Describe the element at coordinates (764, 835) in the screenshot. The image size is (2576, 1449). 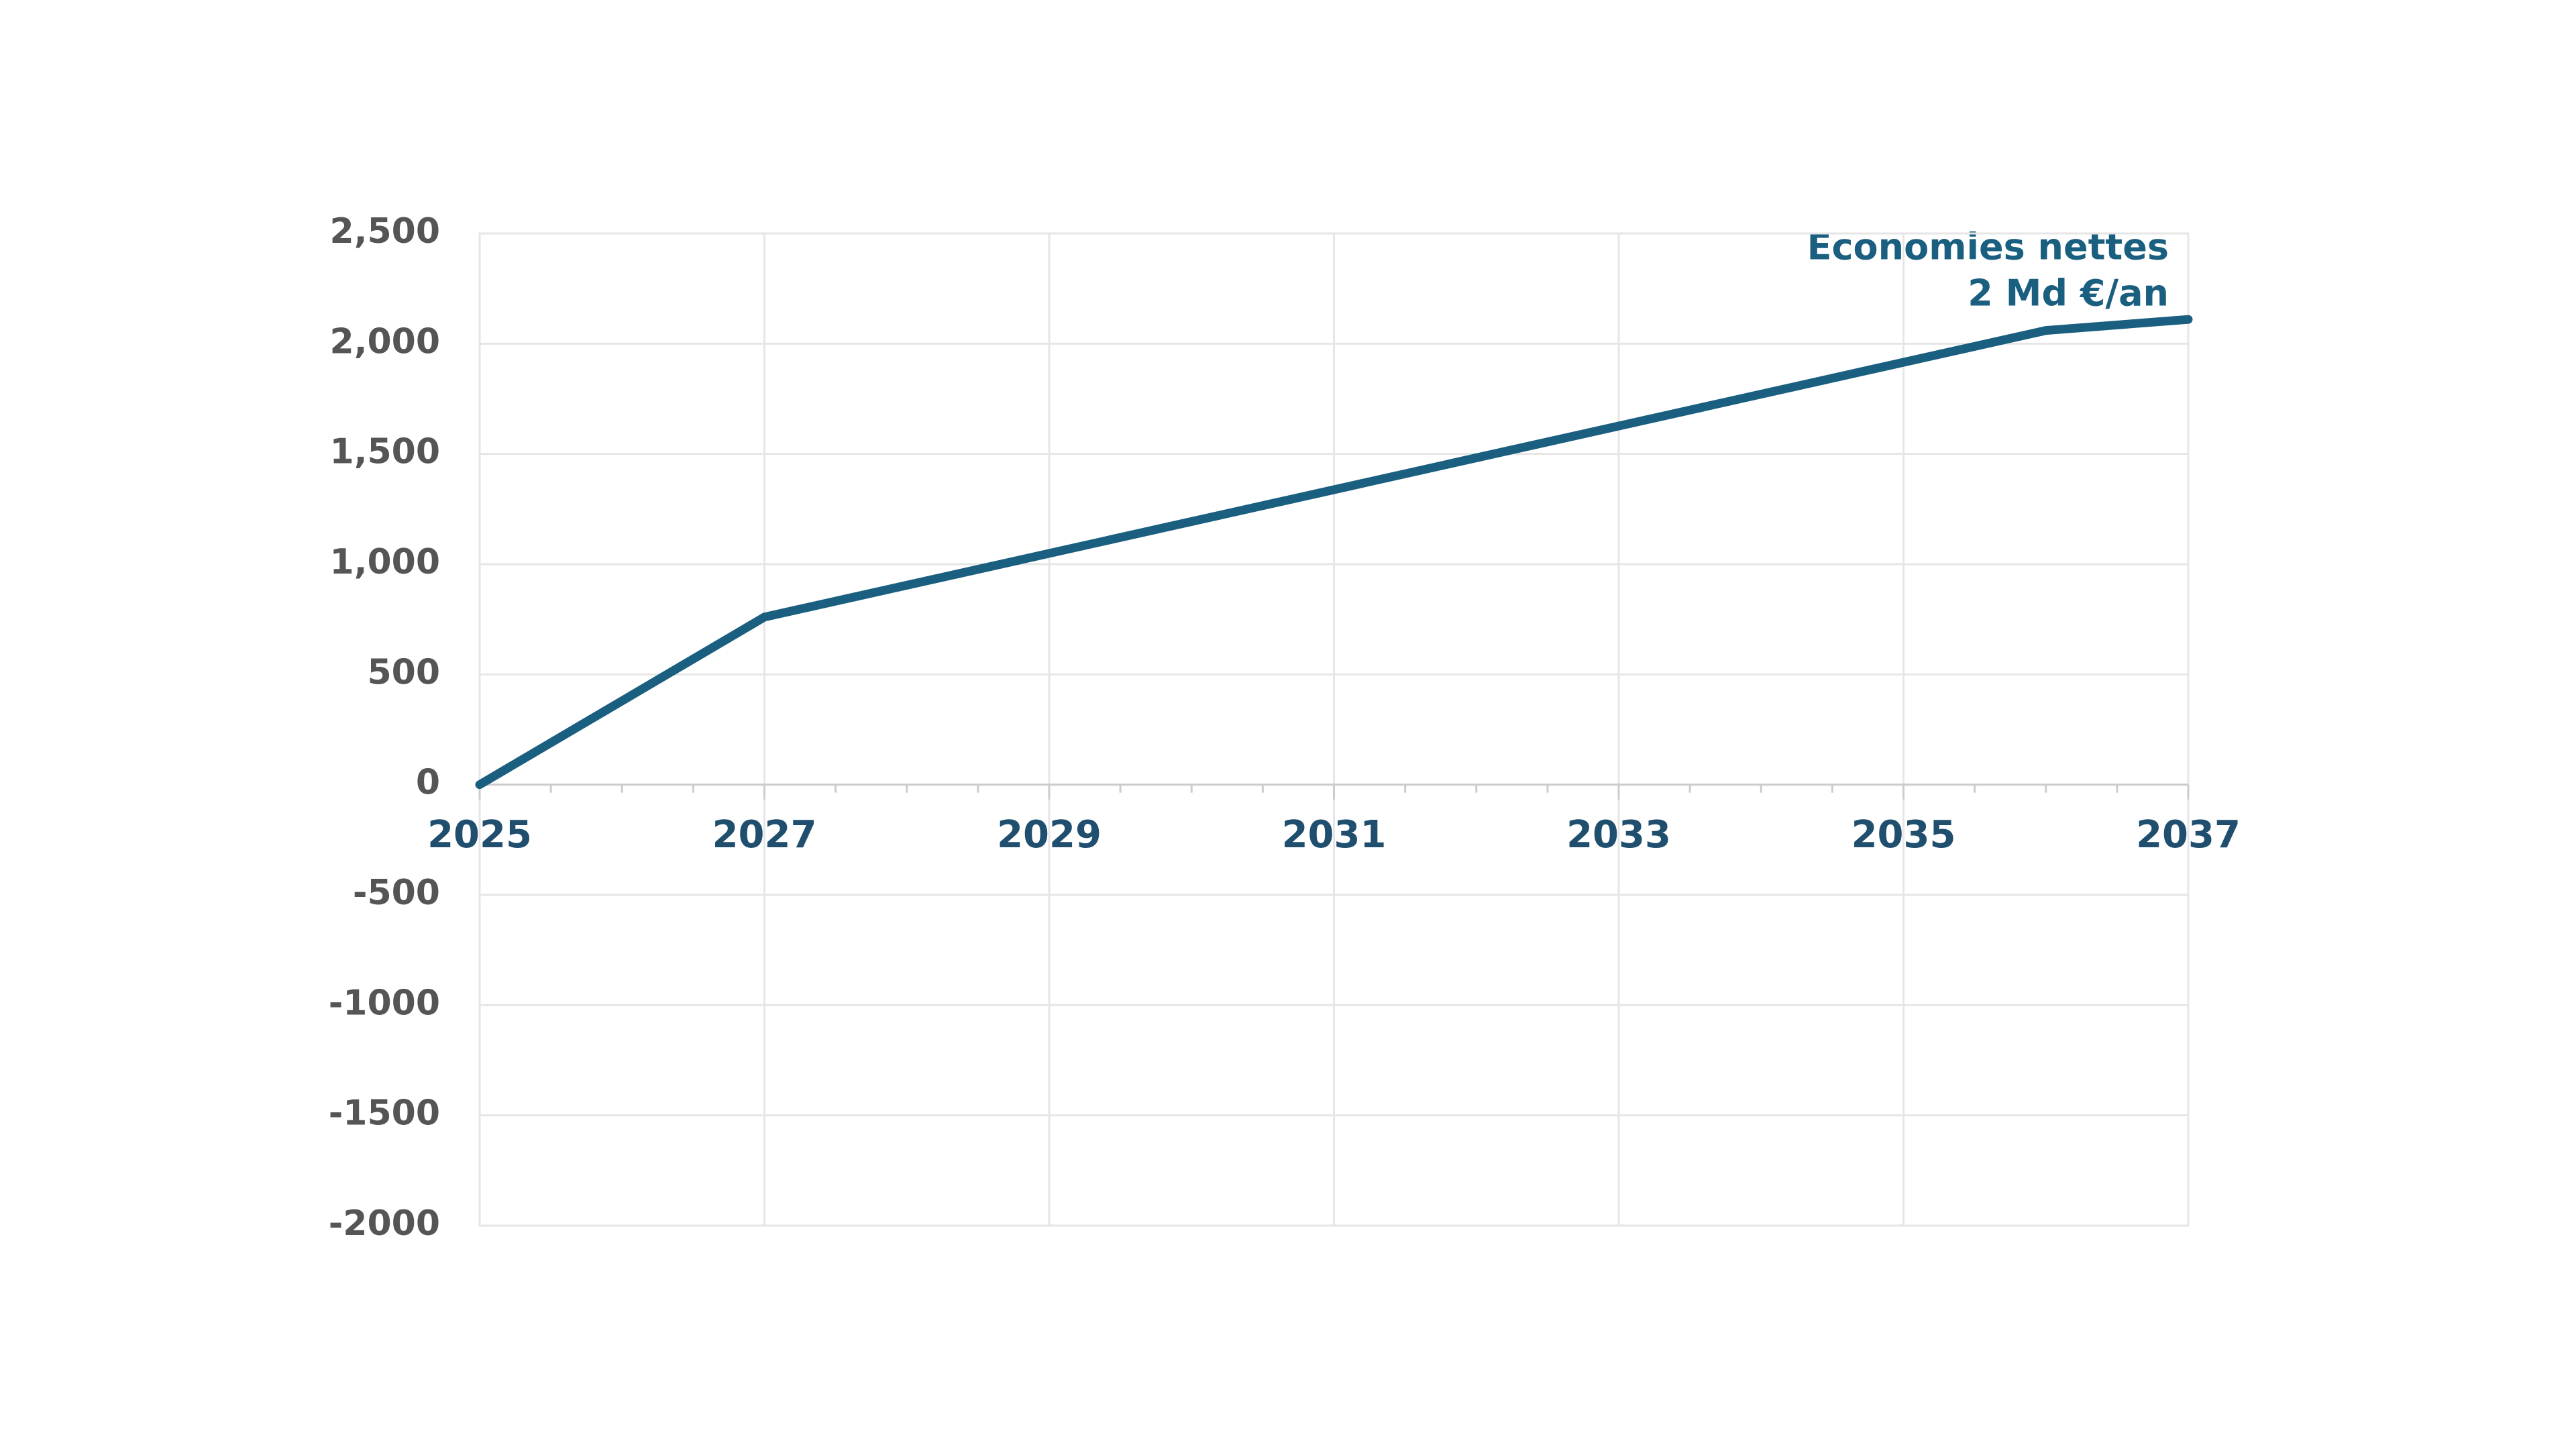
I see `x-tick-label: 2027` at that location.